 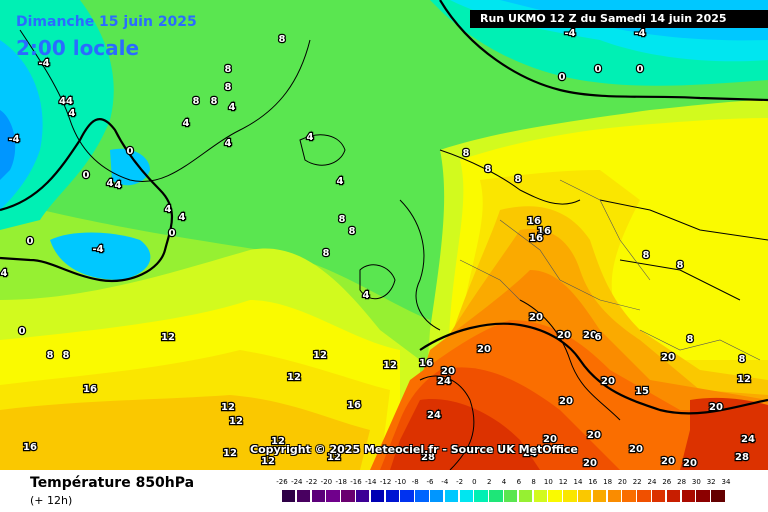 What do you see at coordinates (297, 482) in the screenshot?
I see `legend-level: -24` at bounding box center [297, 482].